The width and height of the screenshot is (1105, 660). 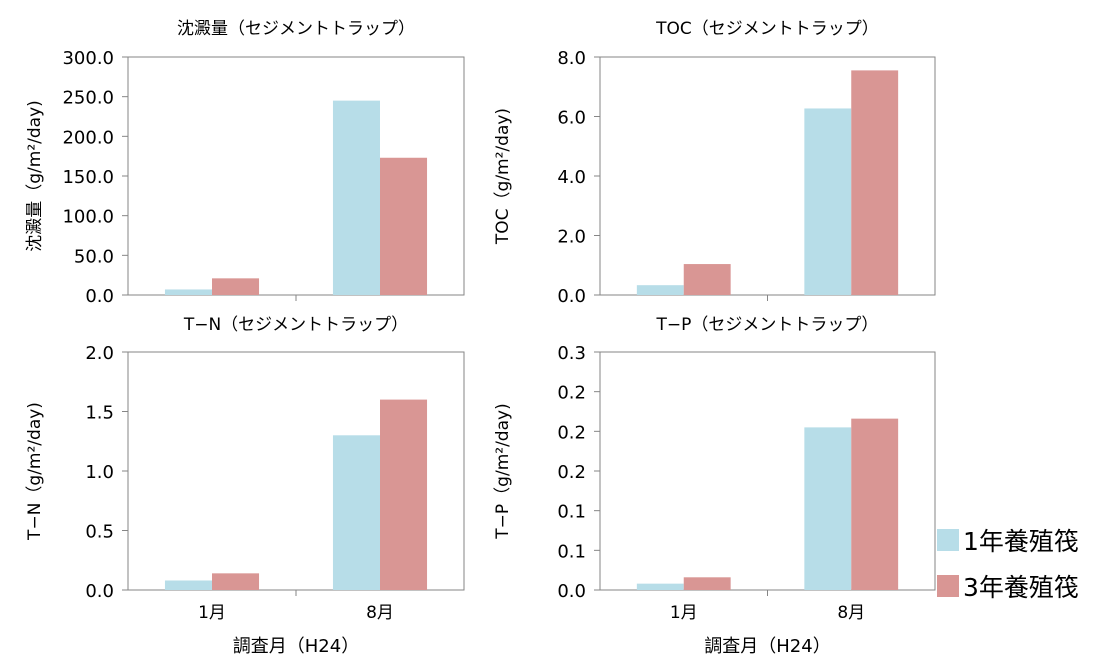 What do you see at coordinates (88, 137) in the screenshot?
I see `y-tick-label-0-4: 200.0` at bounding box center [88, 137].